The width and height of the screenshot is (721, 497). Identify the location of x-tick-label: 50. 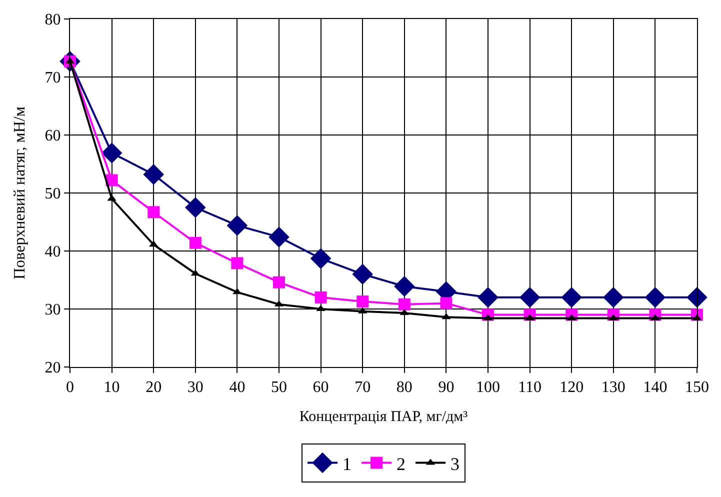
(279, 387).